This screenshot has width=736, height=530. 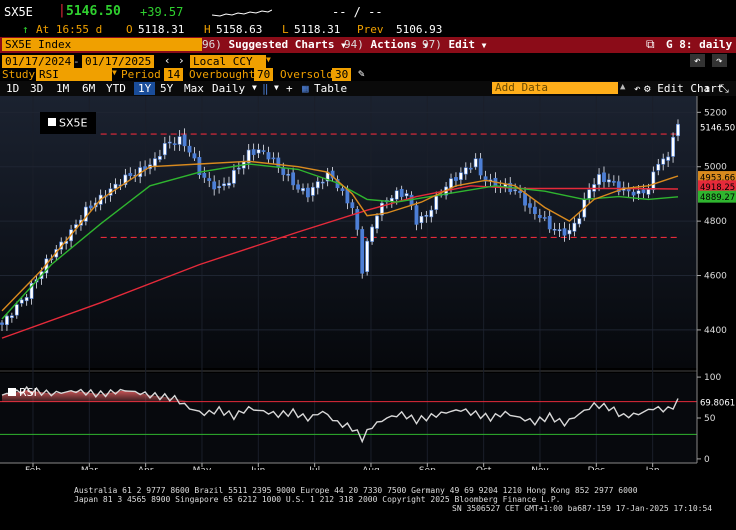 I want to click on undo-chart-icon: ↶, so click(x=637, y=88).